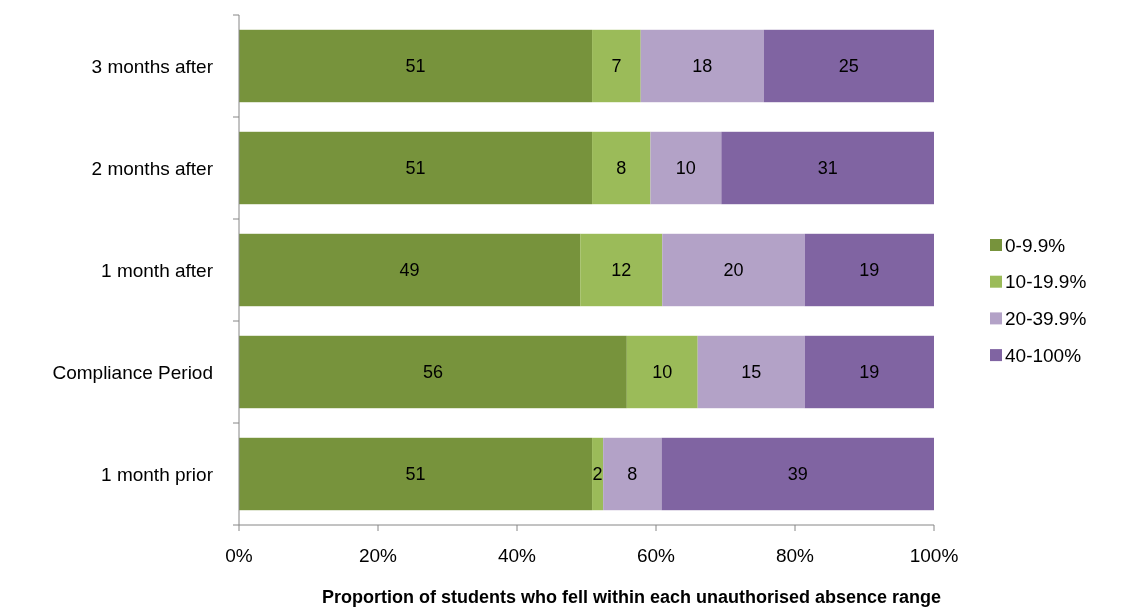 The image size is (1130, 612). I want to click on data-label: 25, so click(848, 66).